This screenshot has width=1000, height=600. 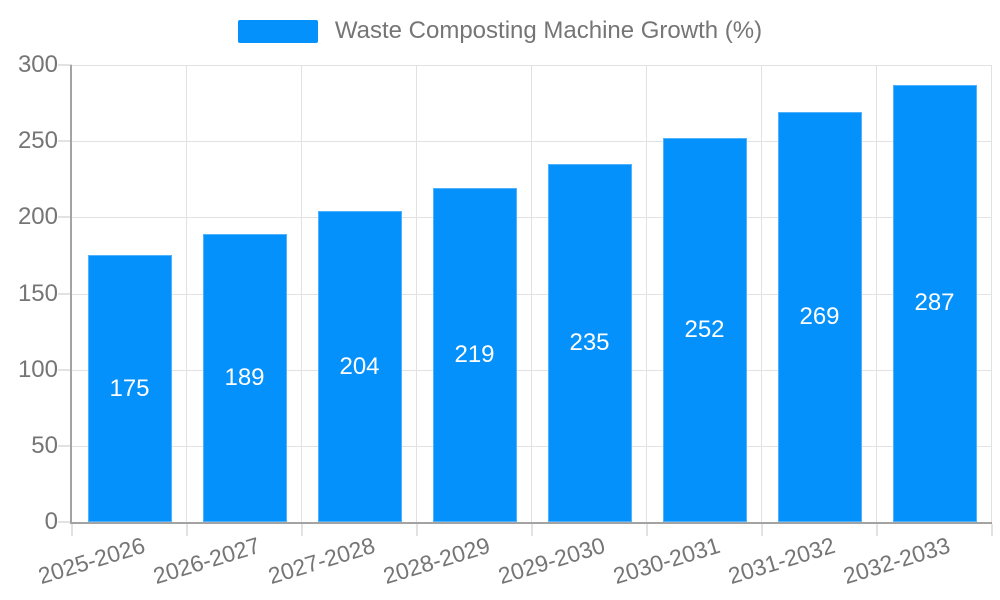 I want to click on legend-label: Waste Composting Machine Growth (%), so click(x=548, y=30).